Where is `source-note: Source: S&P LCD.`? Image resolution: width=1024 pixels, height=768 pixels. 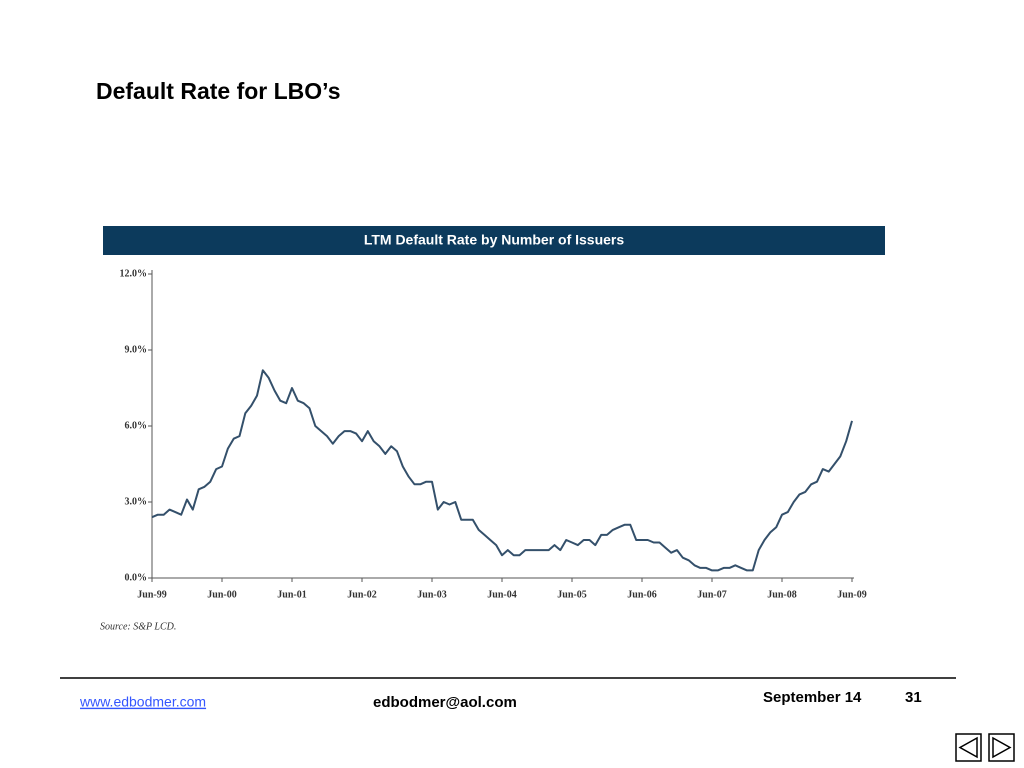
source-note: Source: S&P LCD. is located at coordinates (138, 626).